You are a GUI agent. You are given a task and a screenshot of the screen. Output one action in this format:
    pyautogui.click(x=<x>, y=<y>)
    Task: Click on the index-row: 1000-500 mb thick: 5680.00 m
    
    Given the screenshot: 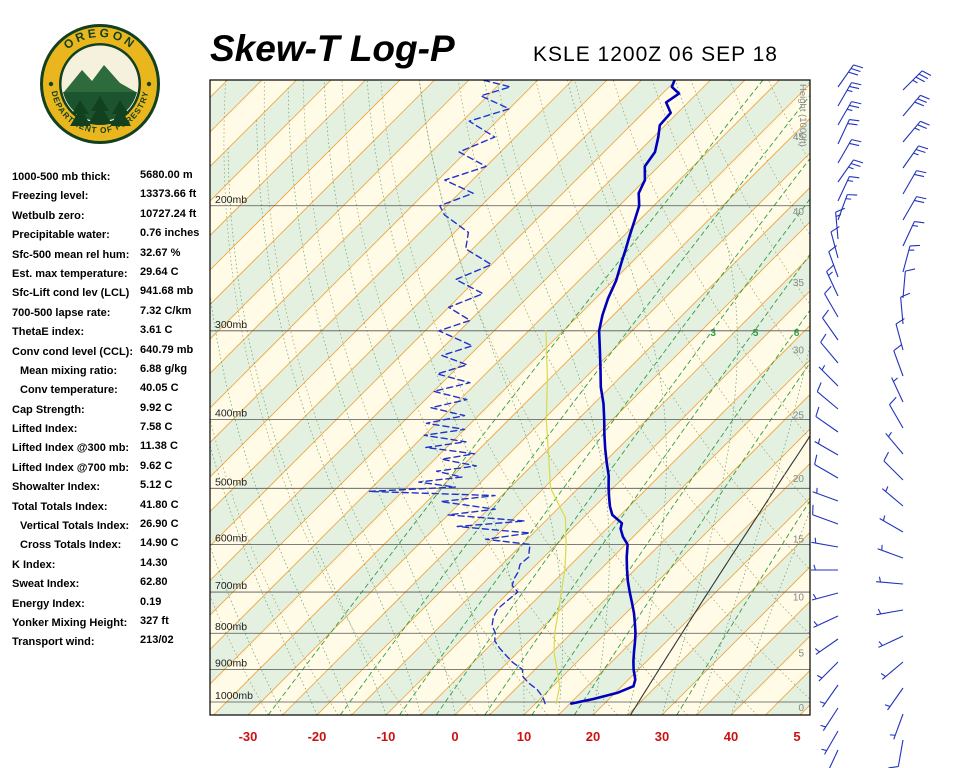 What is the action you would take?
    pyautogui.click(x=113, y=175)
    